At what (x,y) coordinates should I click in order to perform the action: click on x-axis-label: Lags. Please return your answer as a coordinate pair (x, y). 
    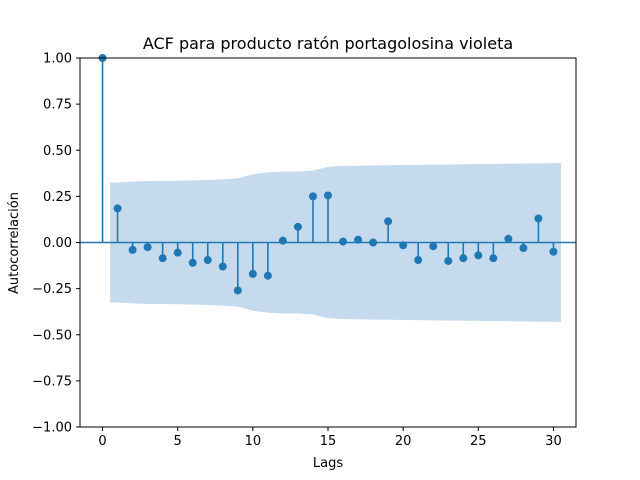
    Looking at the image, I should click on (328, 463).